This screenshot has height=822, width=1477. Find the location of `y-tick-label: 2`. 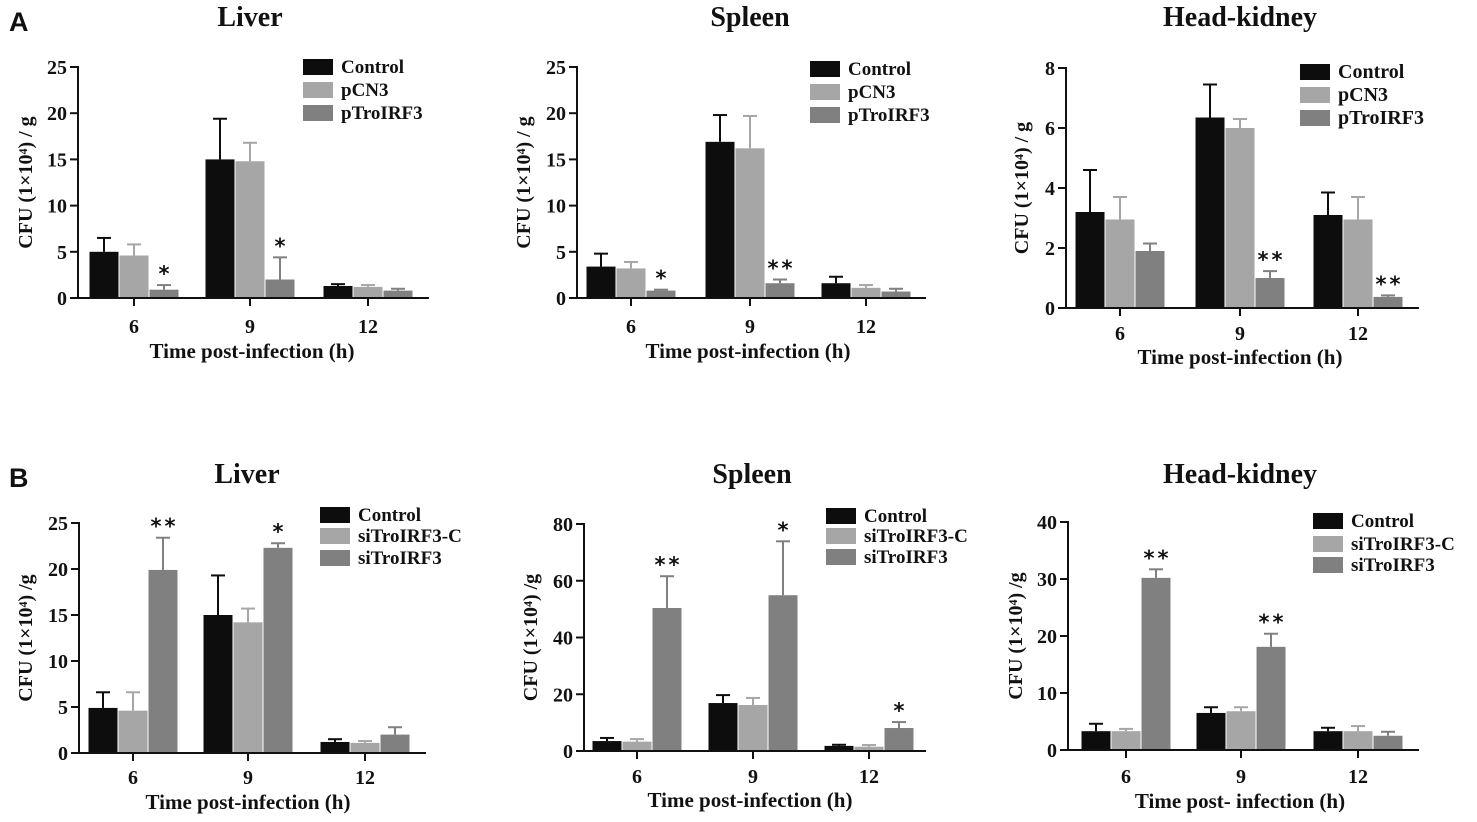

y-tick-label: 2 is located at coordinates (1050, 249).